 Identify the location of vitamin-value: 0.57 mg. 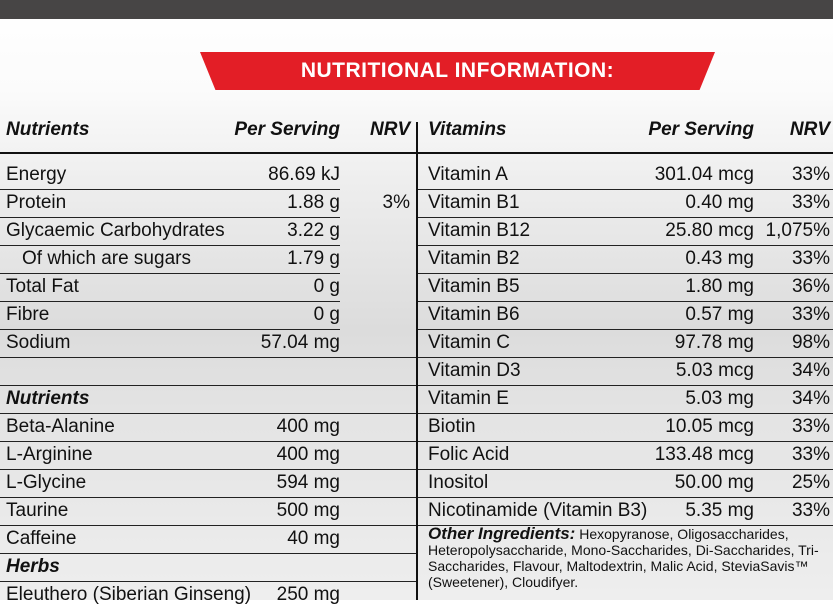
(719, 314).